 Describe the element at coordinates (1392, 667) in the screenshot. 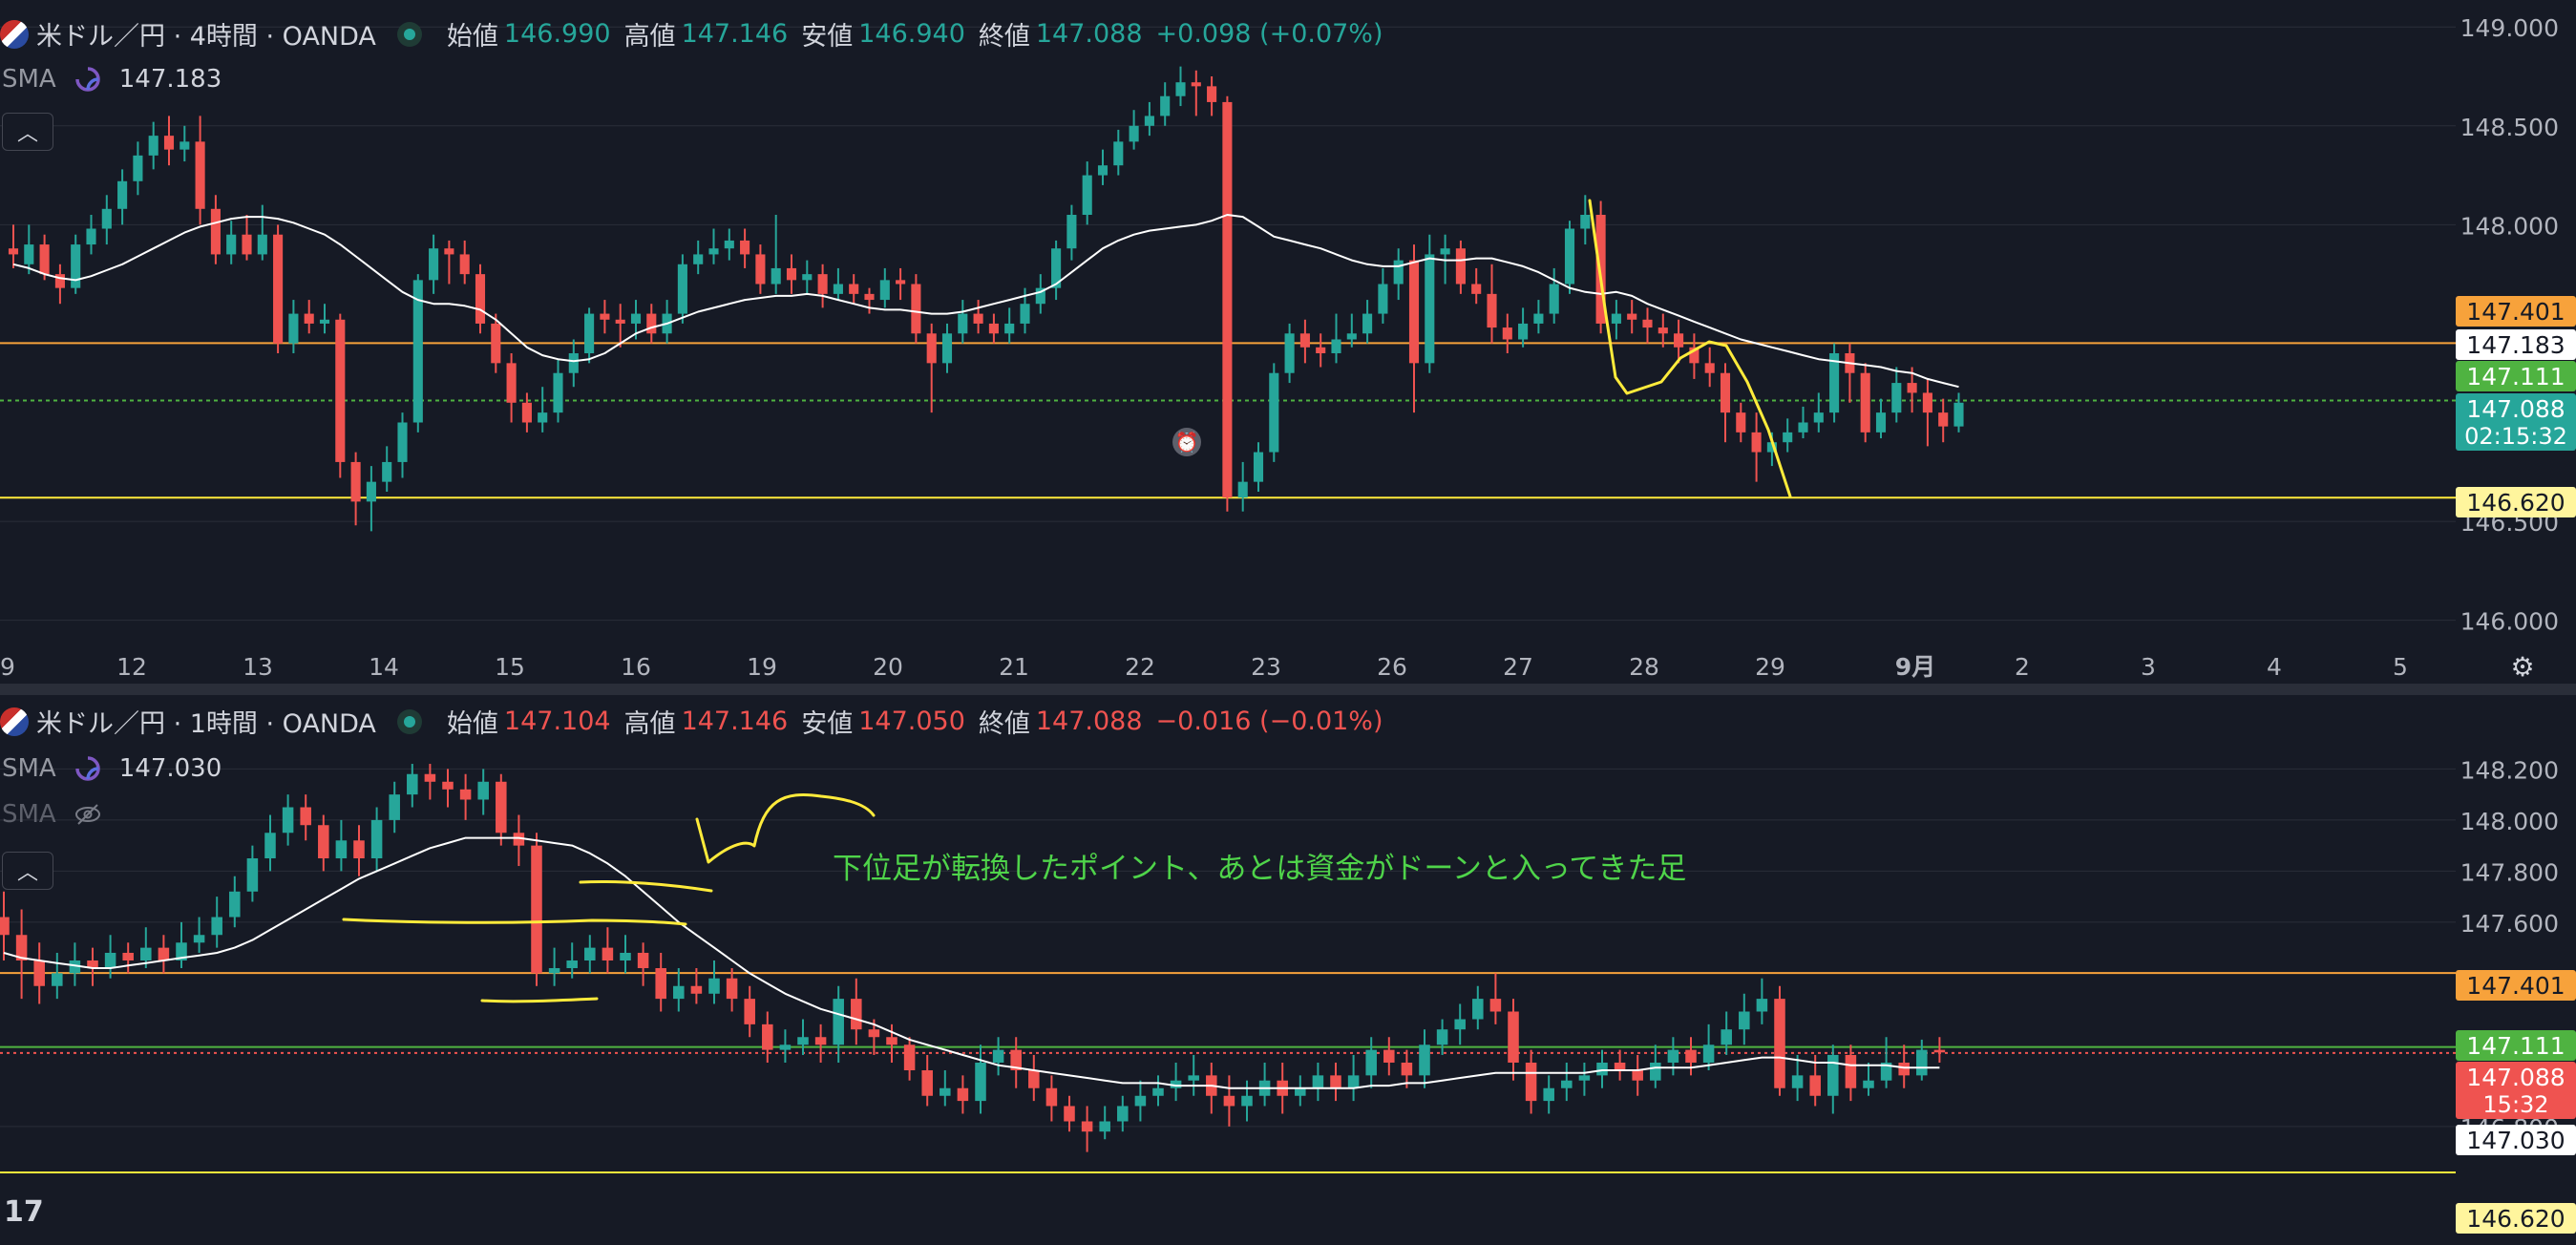

I see `x-tick-label: 26` at that location.